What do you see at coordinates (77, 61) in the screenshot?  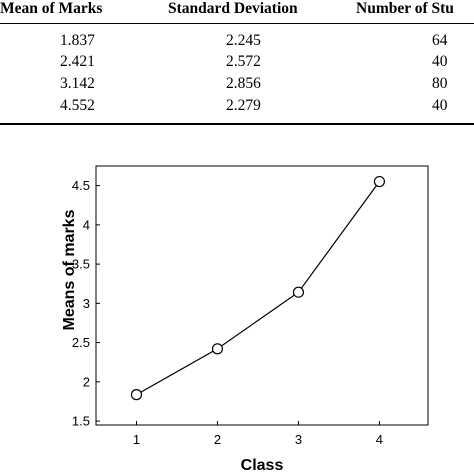 I see `table-cell-mean: 2.421` at bounding box center [77, 61].